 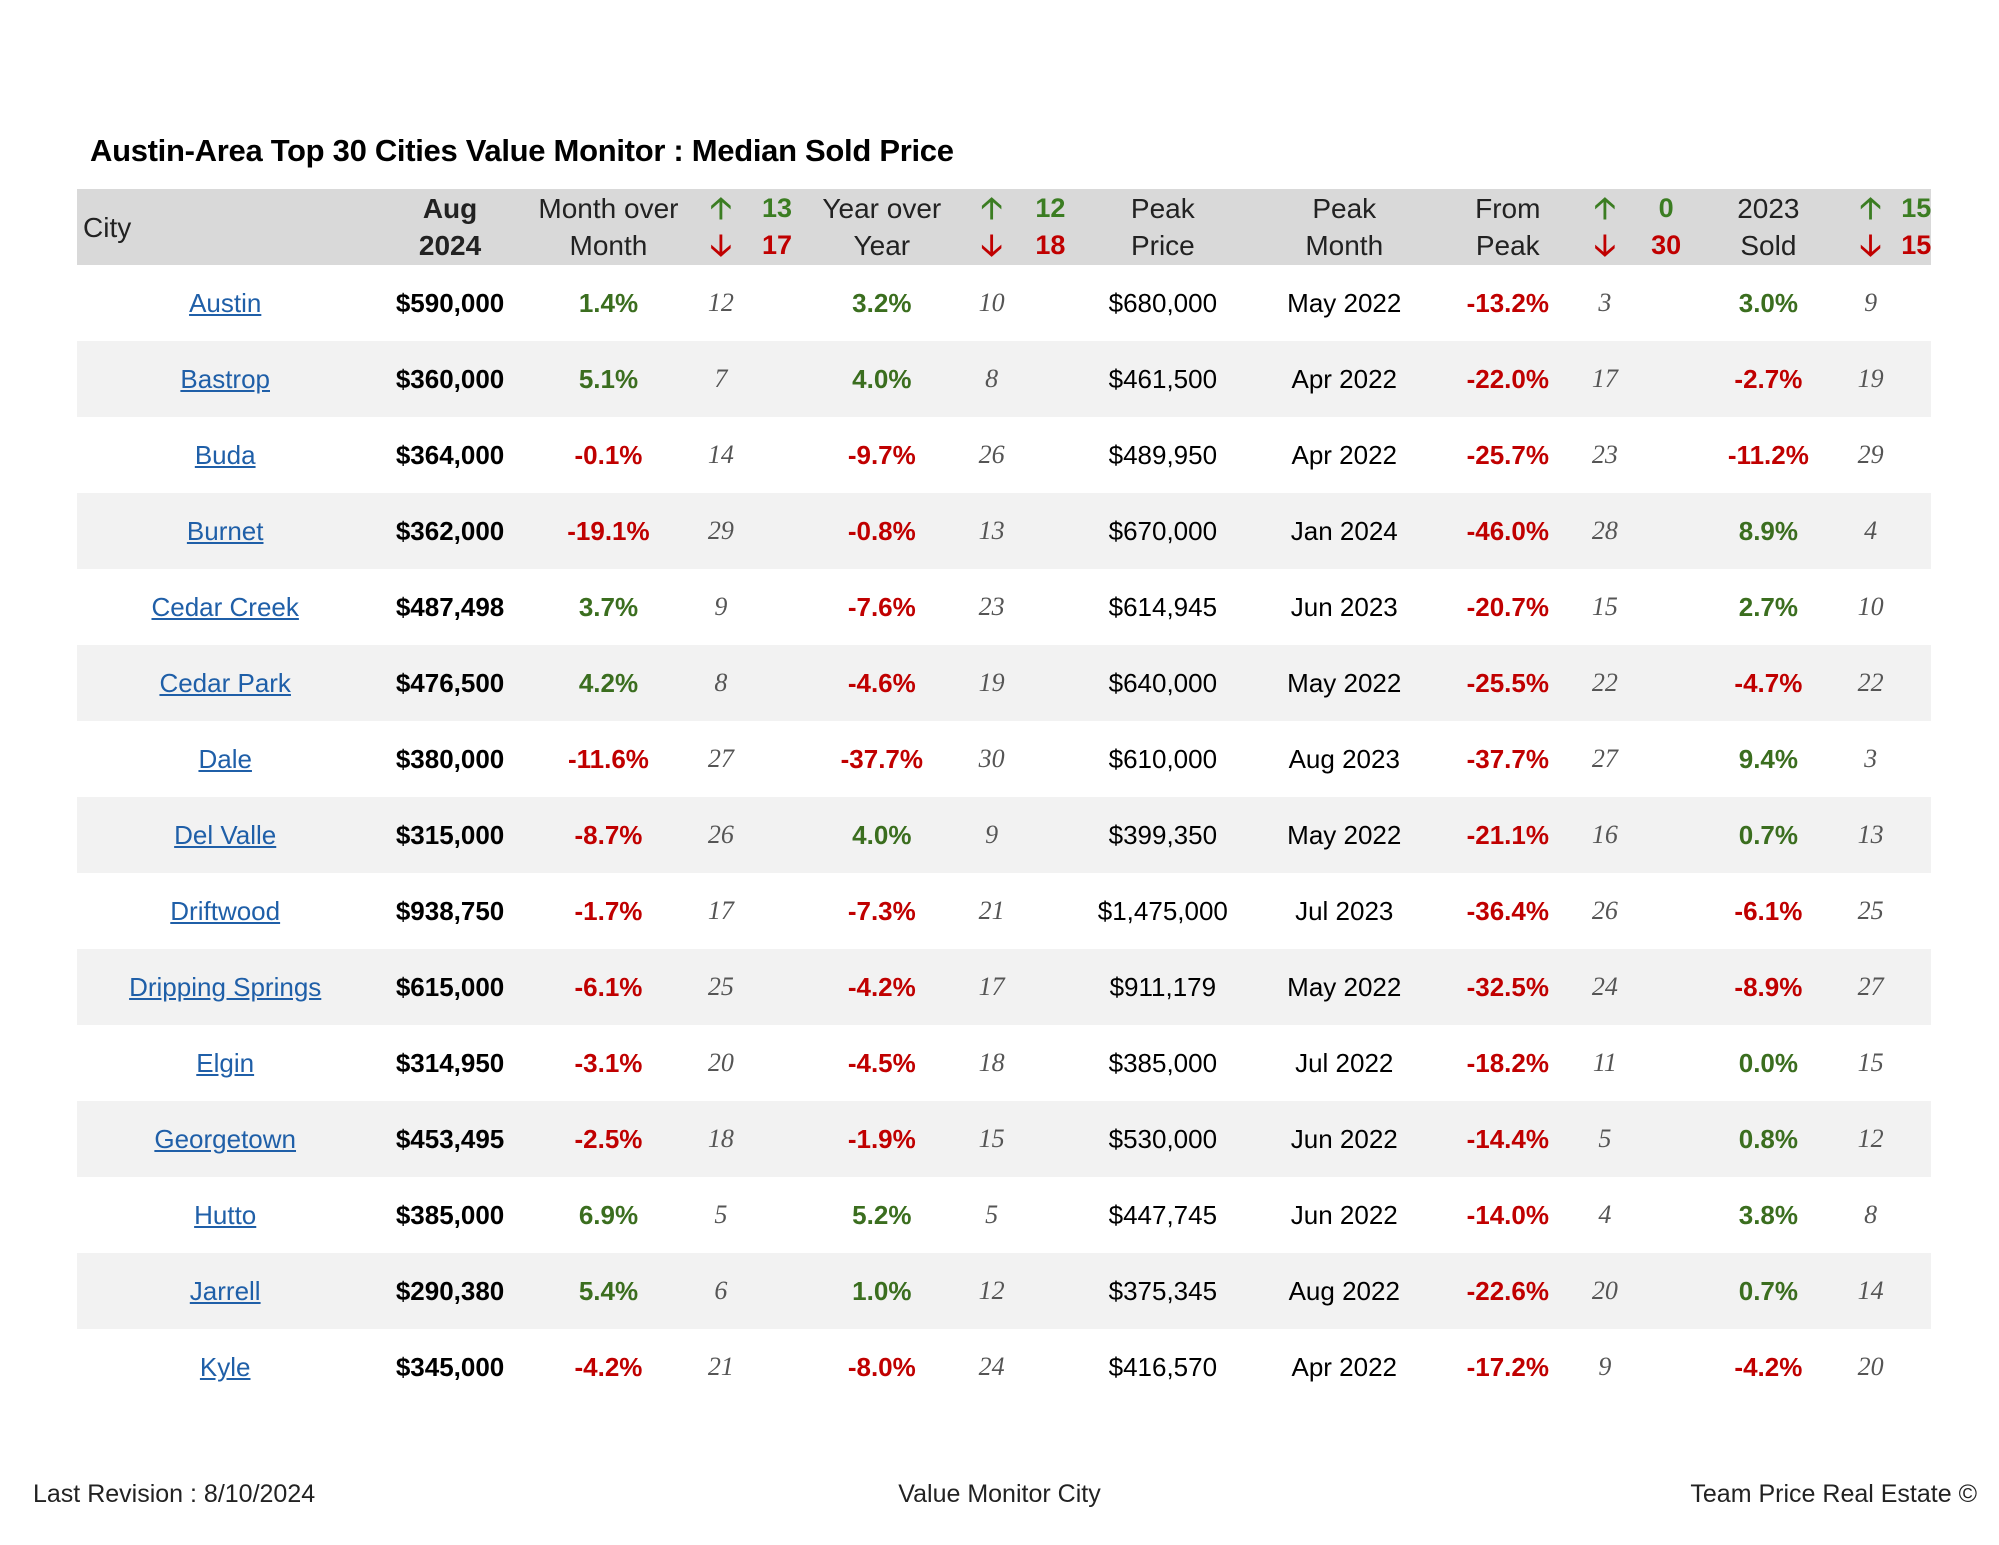 I want to click on mom-change: 4.2%, so click(x=608, y=683).